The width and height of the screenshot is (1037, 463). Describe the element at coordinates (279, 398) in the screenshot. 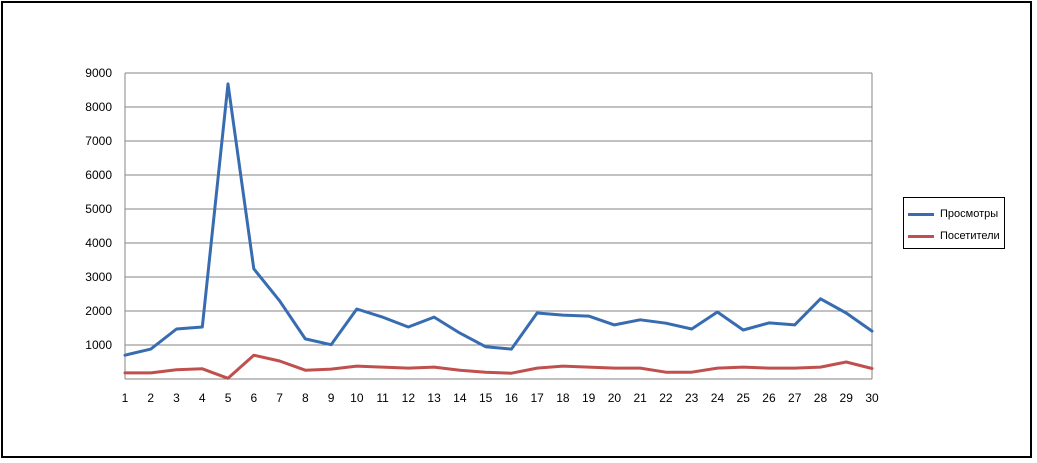

I see `x-tick-label: 7` at that location.